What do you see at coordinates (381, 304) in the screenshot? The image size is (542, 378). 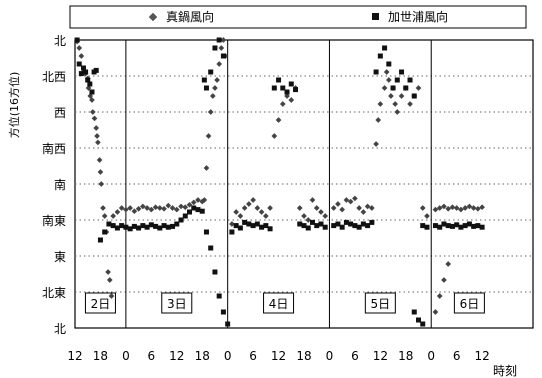 I see `day-label: 5日` at bounding box center [381, 304].